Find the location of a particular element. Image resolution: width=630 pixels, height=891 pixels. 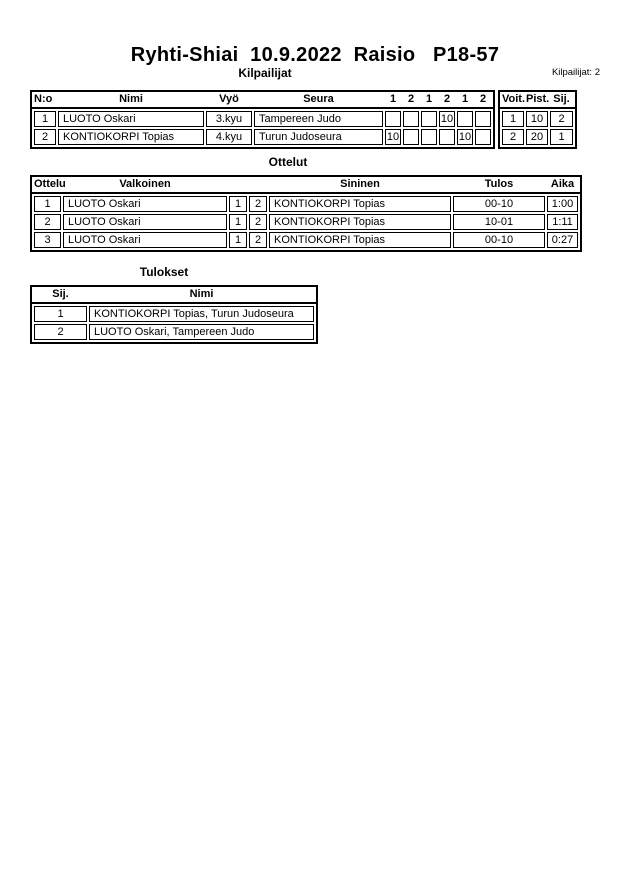

competitors-count: Kilpailijat: 2 is located at coordinates (575, 72).